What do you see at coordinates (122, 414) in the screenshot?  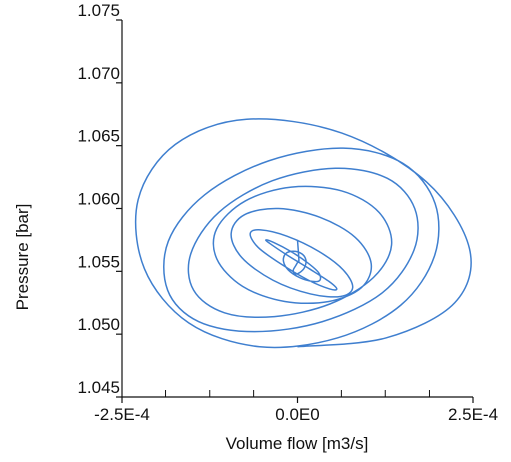 I see `x-tick-label: -2.5E-4` at bounding box center [122, 414].